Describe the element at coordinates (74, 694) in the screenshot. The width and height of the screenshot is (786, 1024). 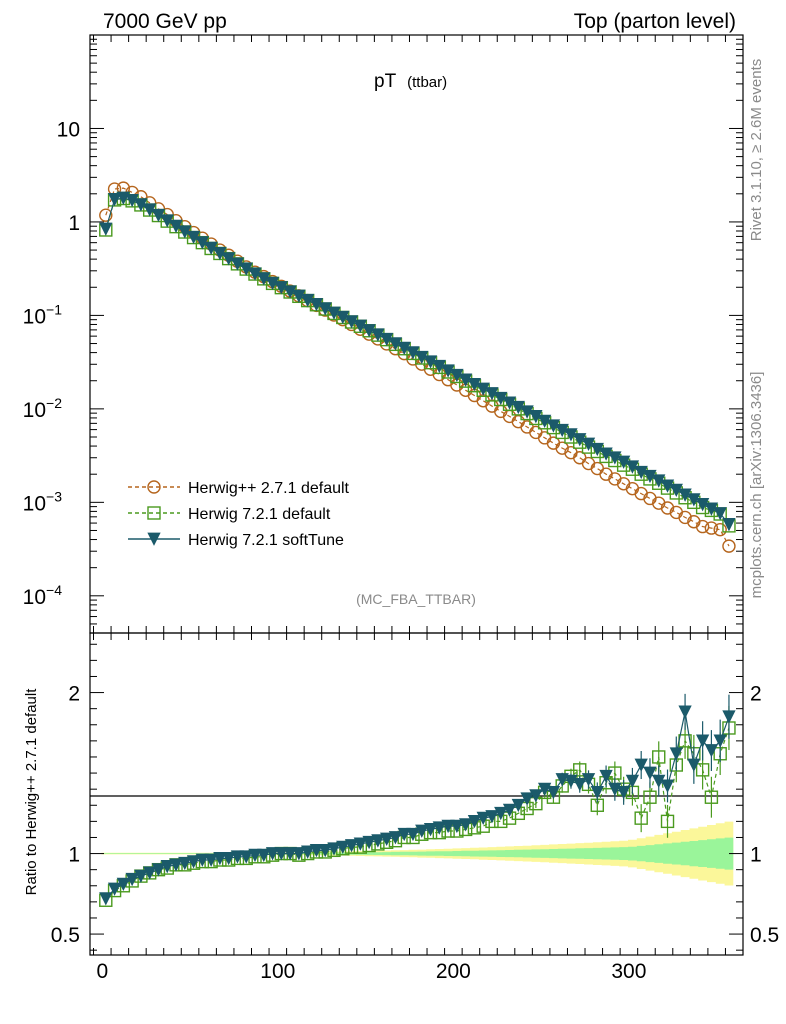
I see `ratio-y-tick-label-left: 2` at that location.